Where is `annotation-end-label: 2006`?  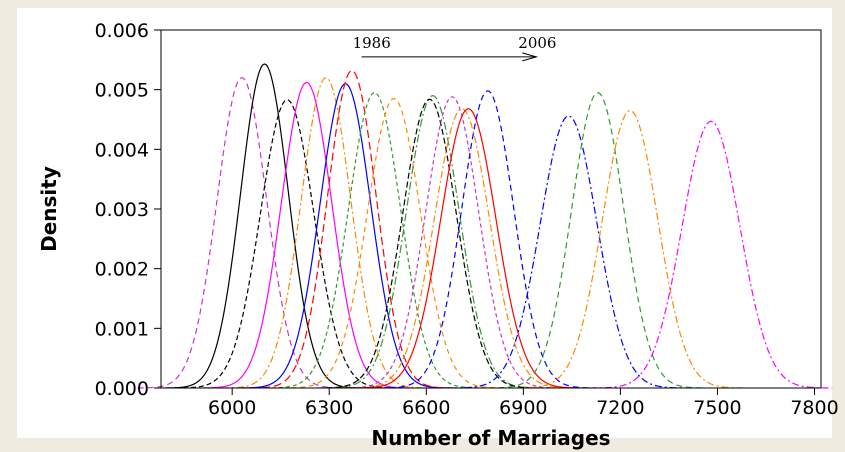
annotation-end-label: 2006 is located at coordinates (537, 43).